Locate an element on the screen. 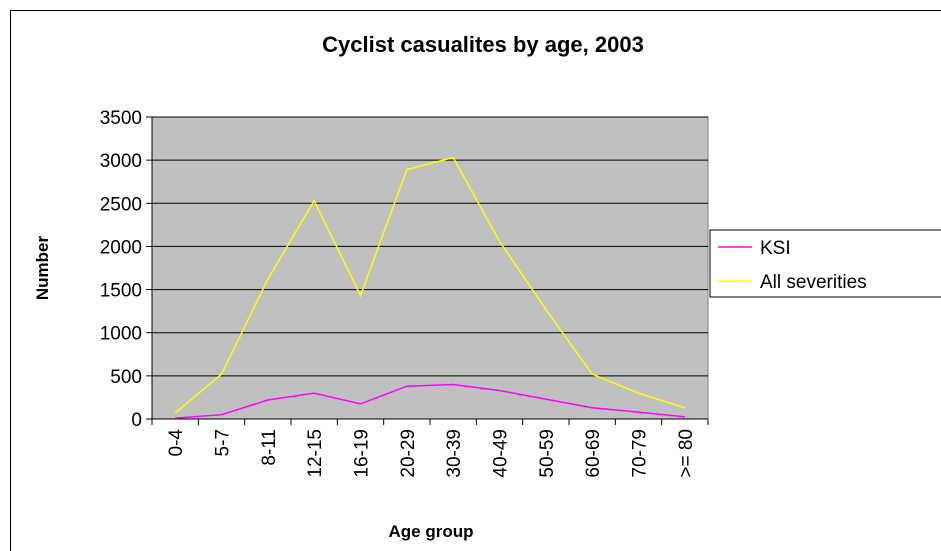  x-tick-label: 60-69 is located at coordinates (593, 453).